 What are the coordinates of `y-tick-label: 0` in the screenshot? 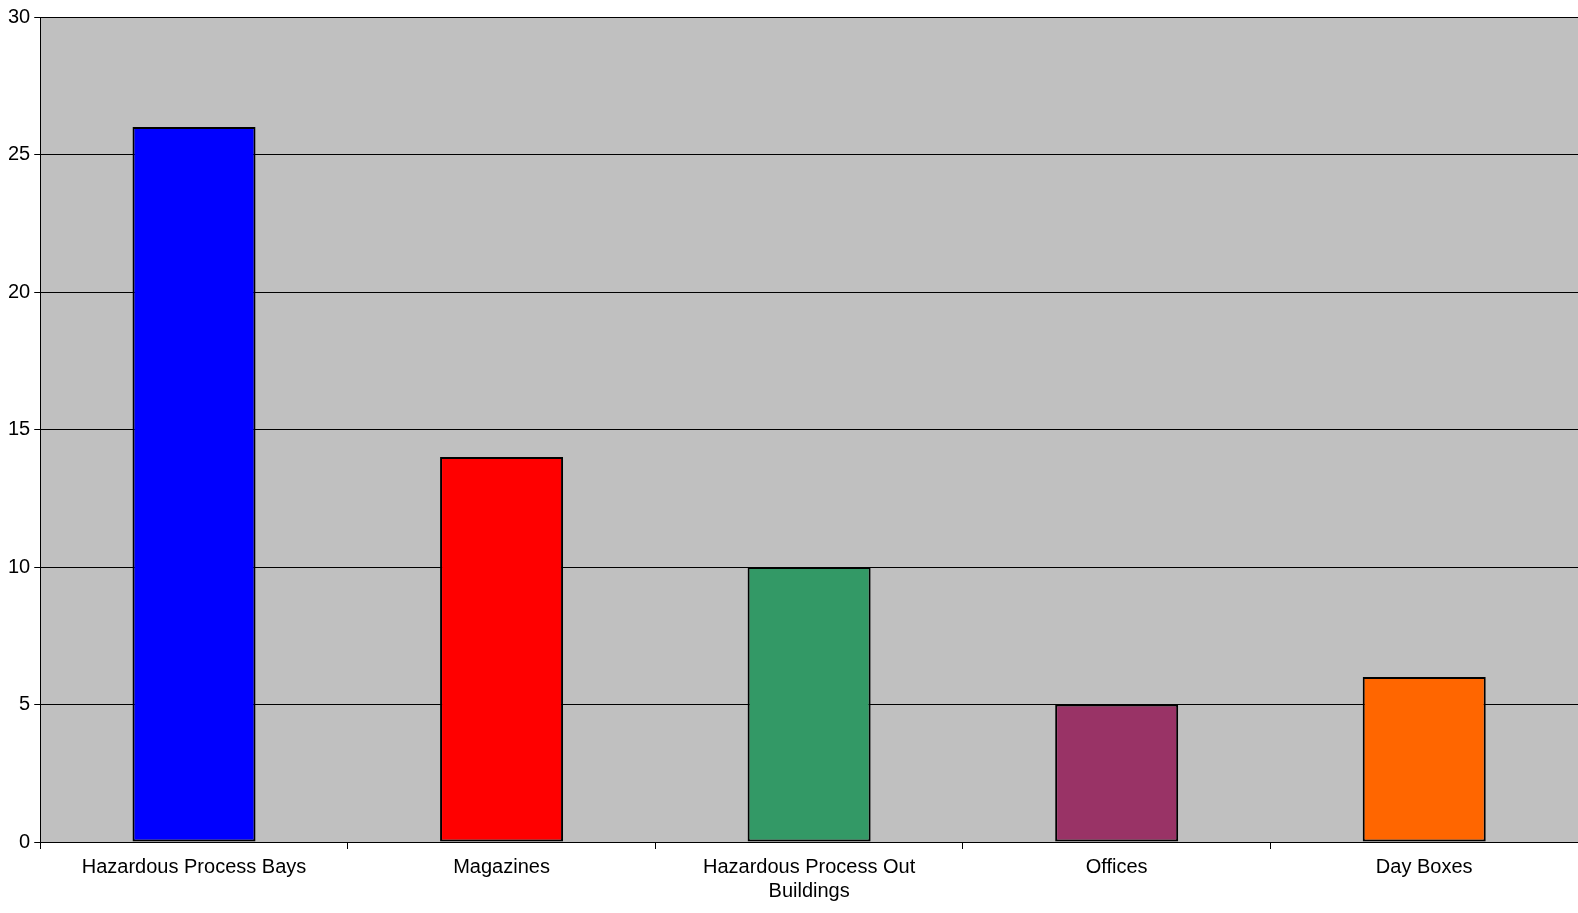 It's located at (25, 840).